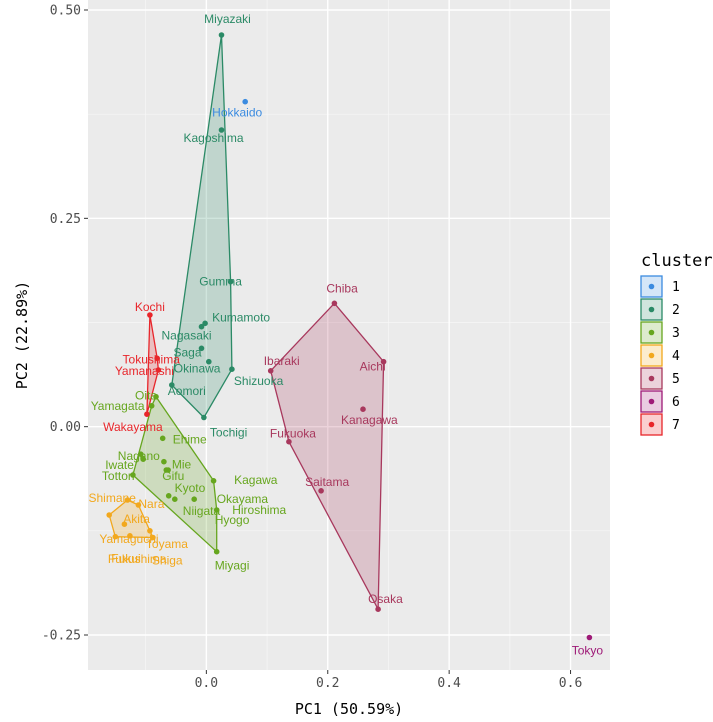  What do you see at coordinates (157, 358) in the screenshot?
I see `point-tokushima` at bounding box center [157, 358].